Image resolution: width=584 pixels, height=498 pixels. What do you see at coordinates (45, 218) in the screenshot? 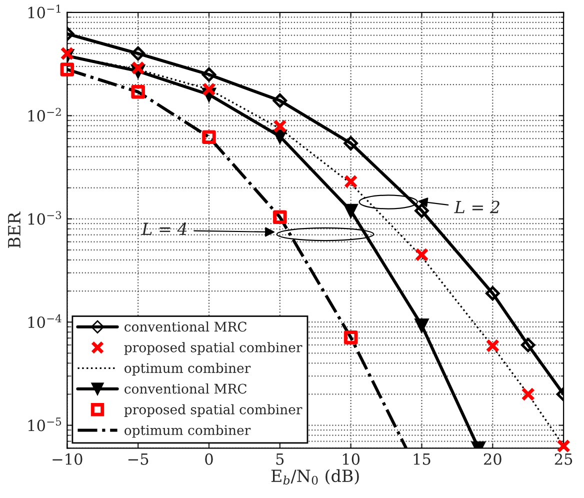
I see `y-tick-label: 10$^{−3}$` at bounding box center [45, 218].